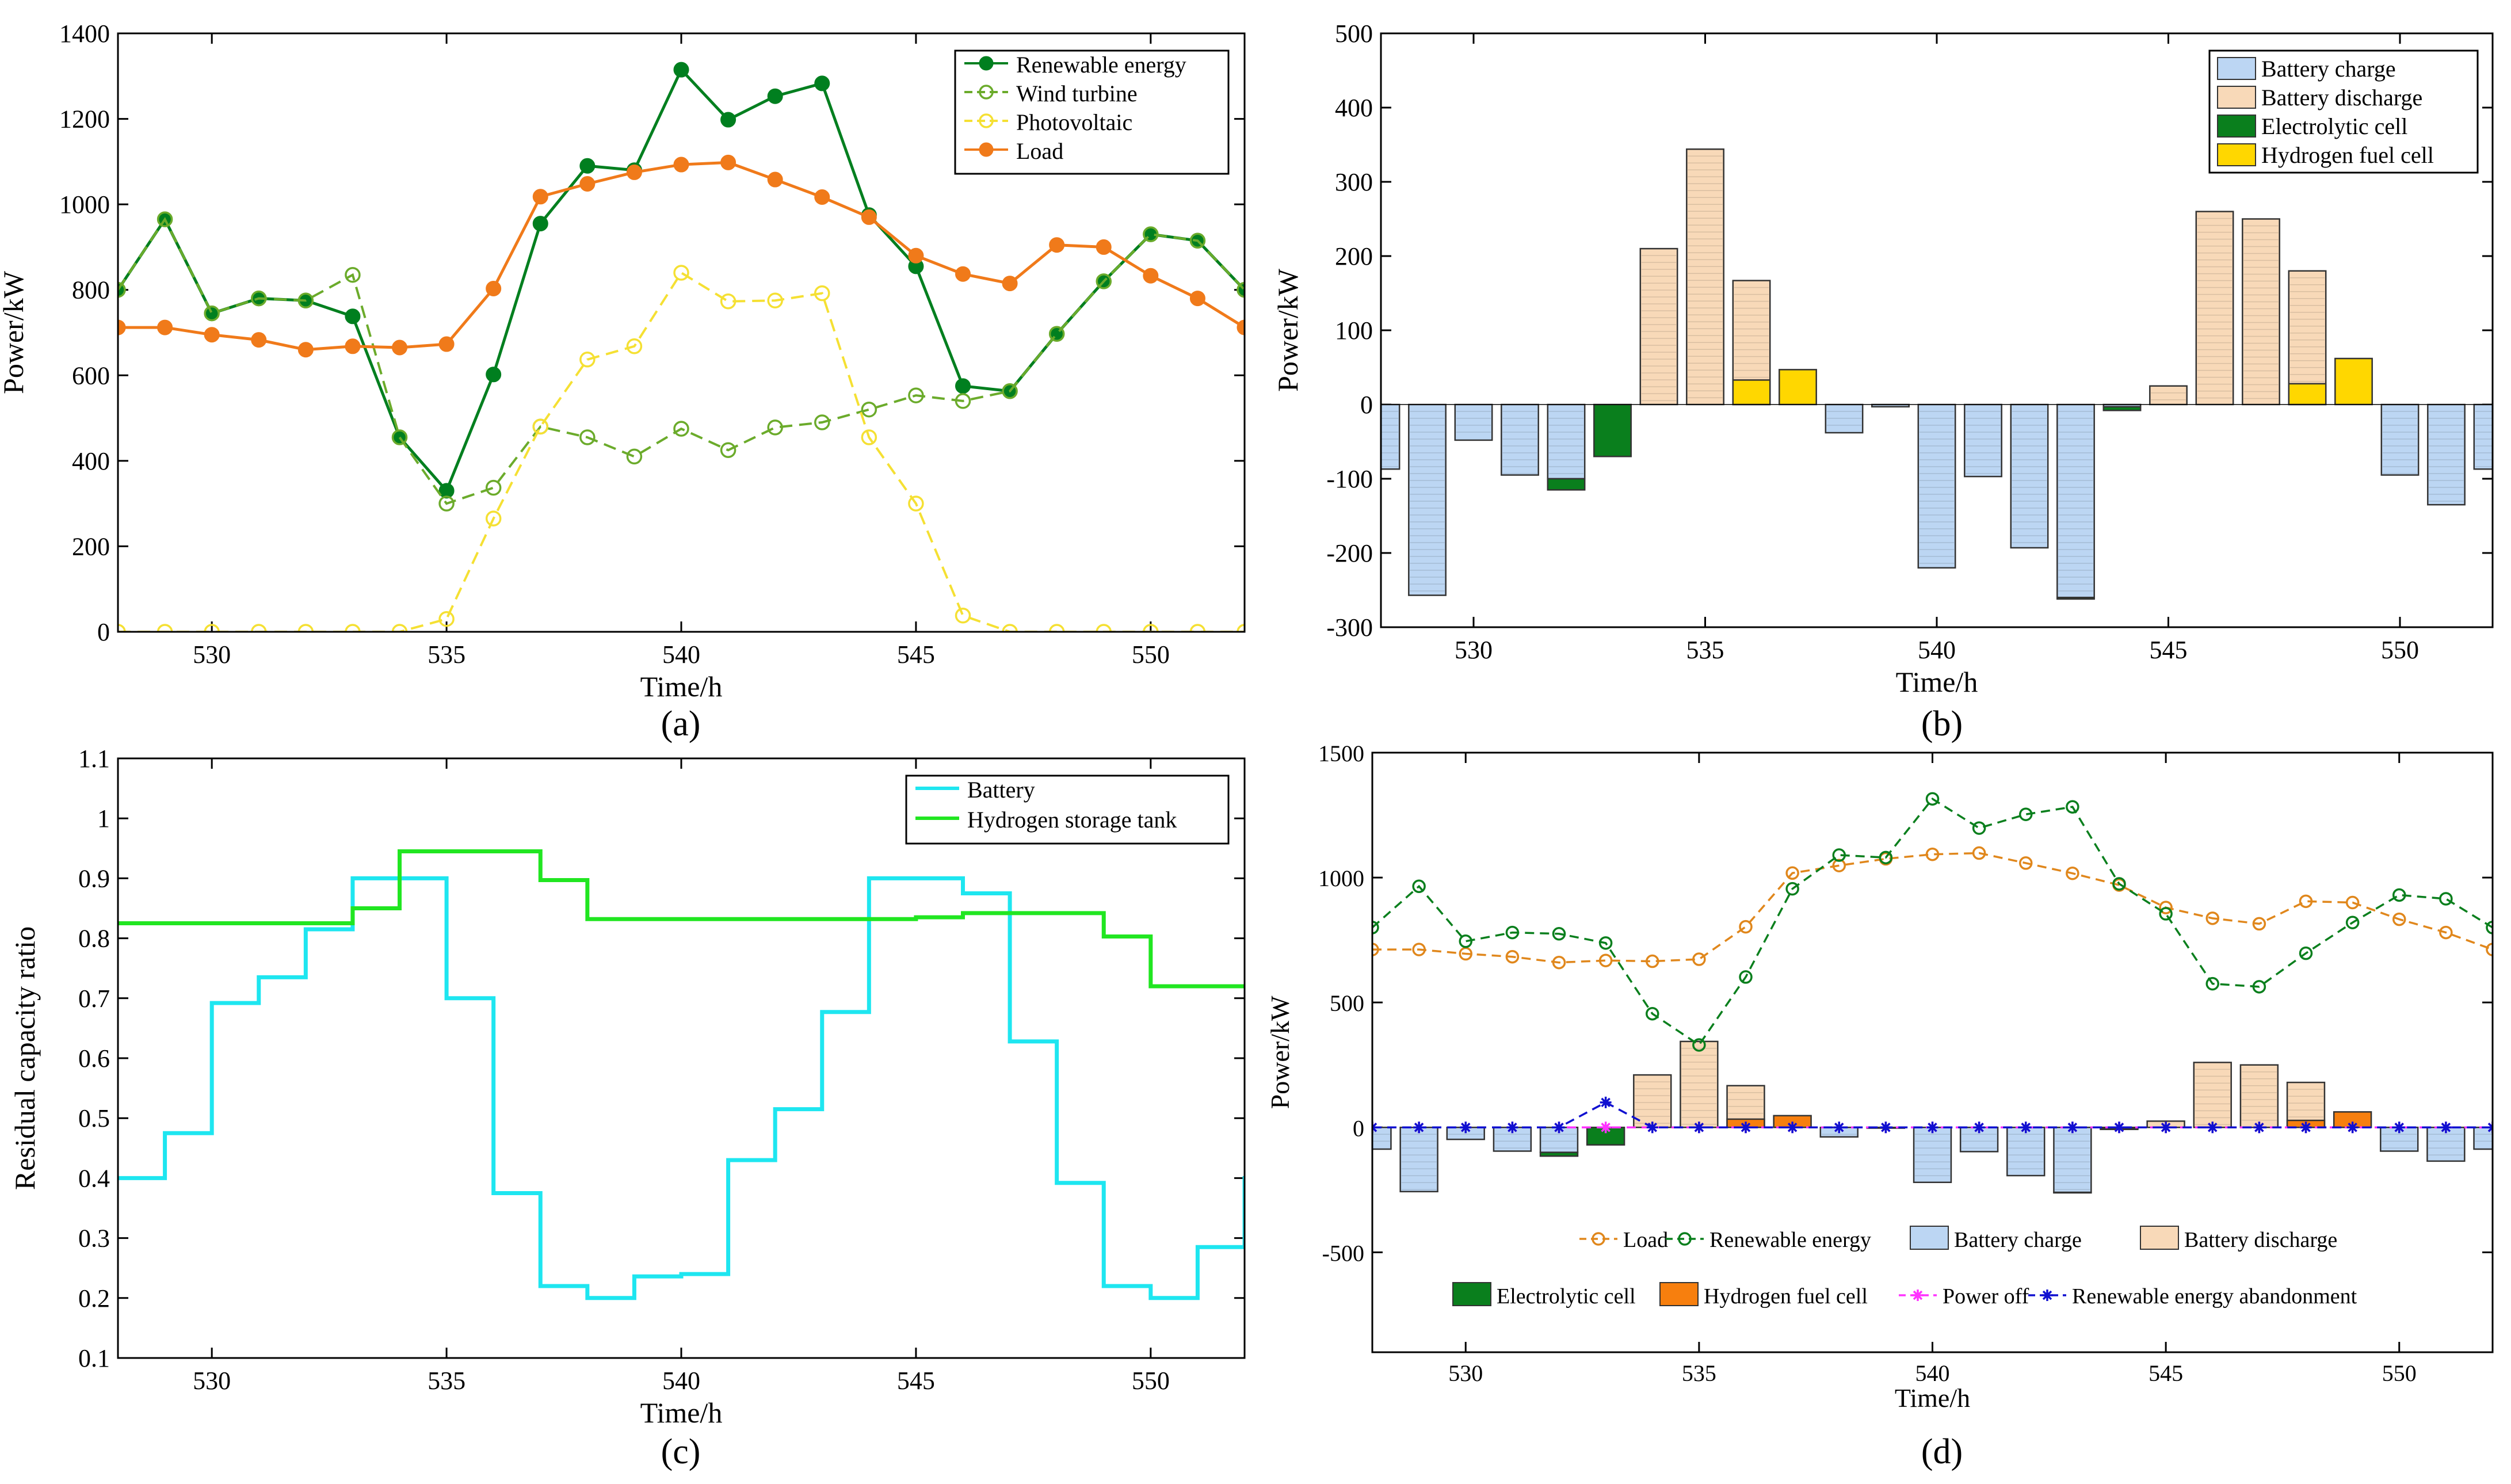 The height and width of the screenshot is (1484, 2511). I want to click on legend-marker-d-renewable-energy, so click(1685, 1239).